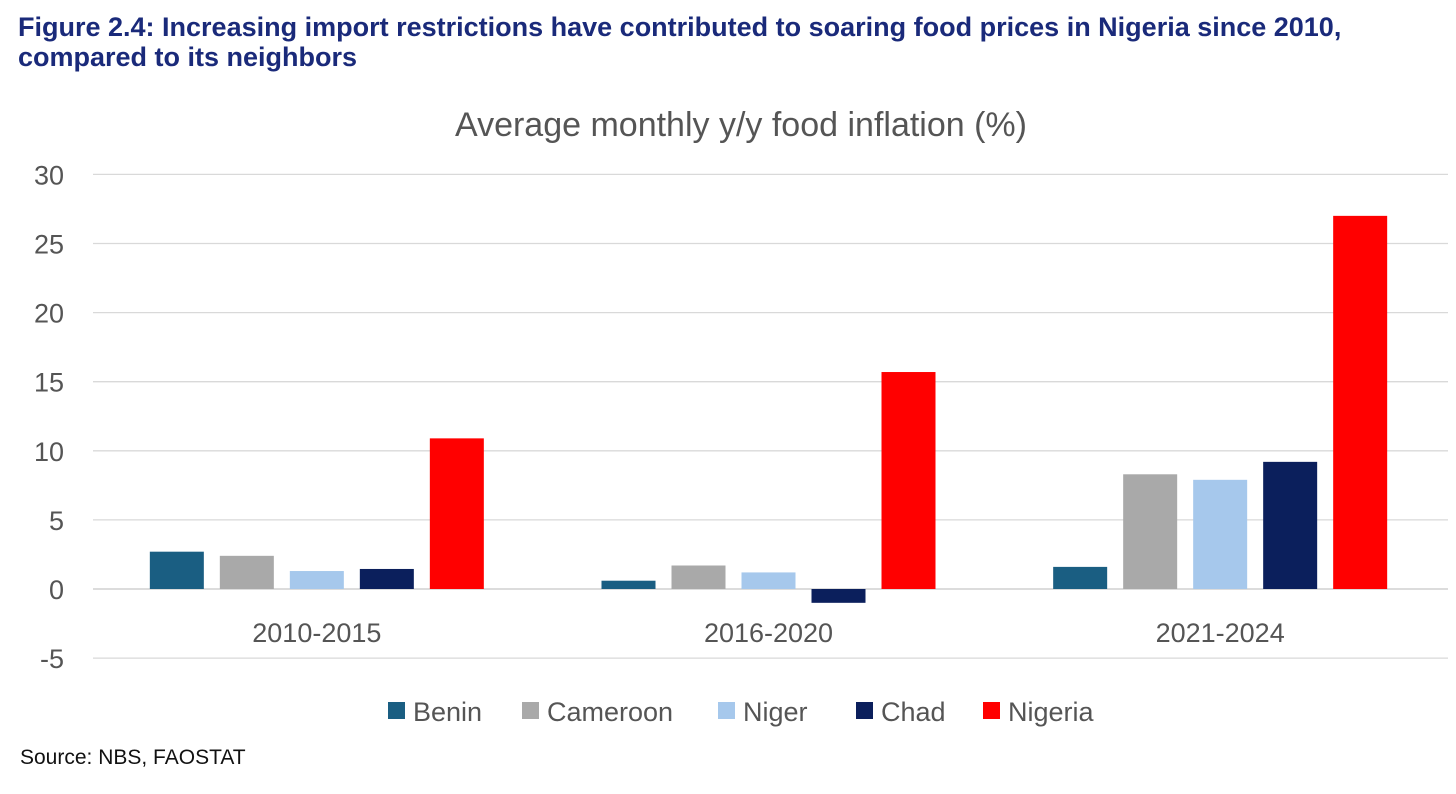 The image size is (1456, 794). I want to click on y-tick-label: -5, so click(52, 659).